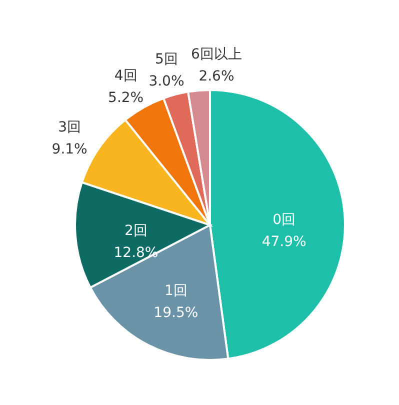 The width and height of the screenshot is (399, 405). What do you see at coordinates (166, 60) in the screenshot?
I see `slice-label: 5回` at bounding box center [166, 60].